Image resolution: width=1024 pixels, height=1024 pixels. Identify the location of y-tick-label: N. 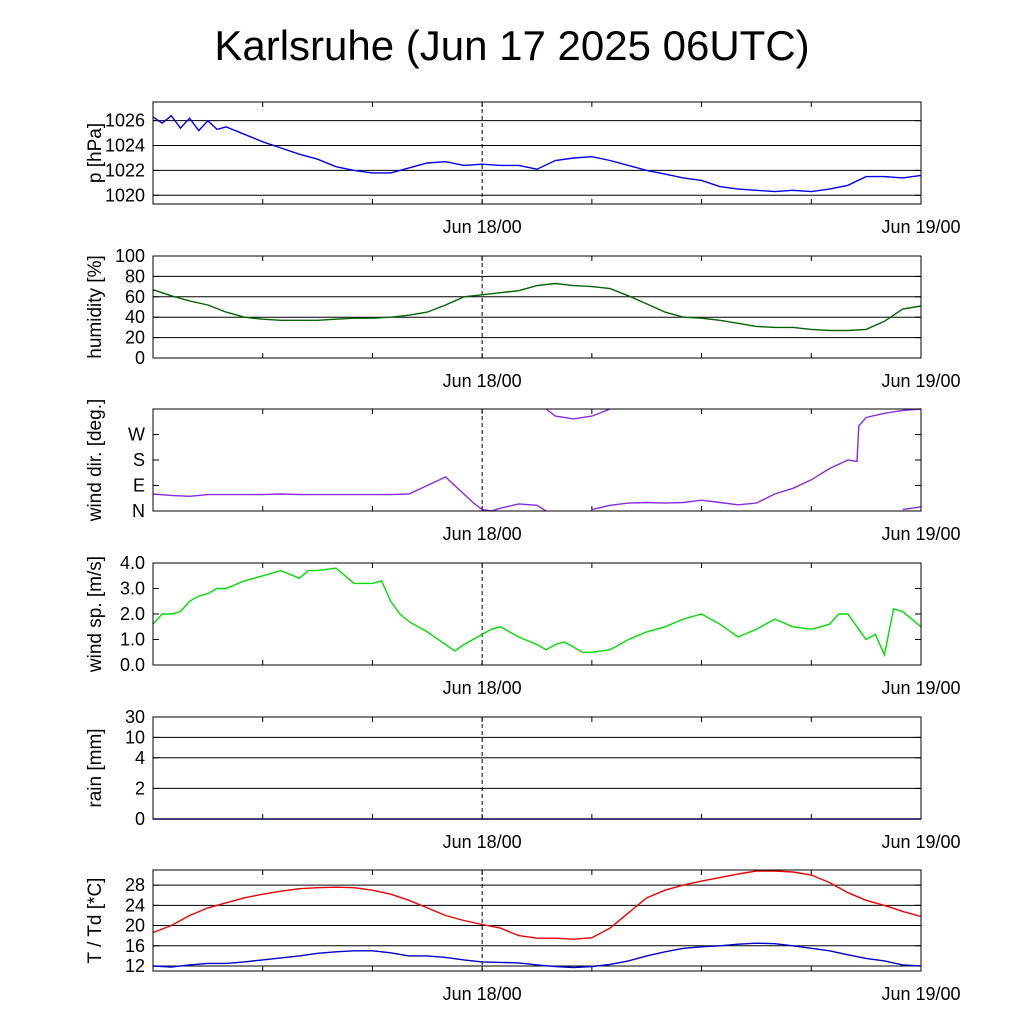
(138, 511).